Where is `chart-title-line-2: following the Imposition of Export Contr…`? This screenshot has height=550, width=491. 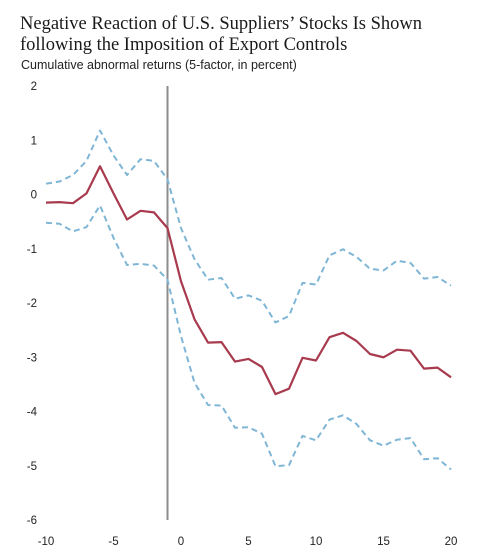
chart-title-line-2: following the Imposition of Export Contr… is located at coordinates (184, 45).